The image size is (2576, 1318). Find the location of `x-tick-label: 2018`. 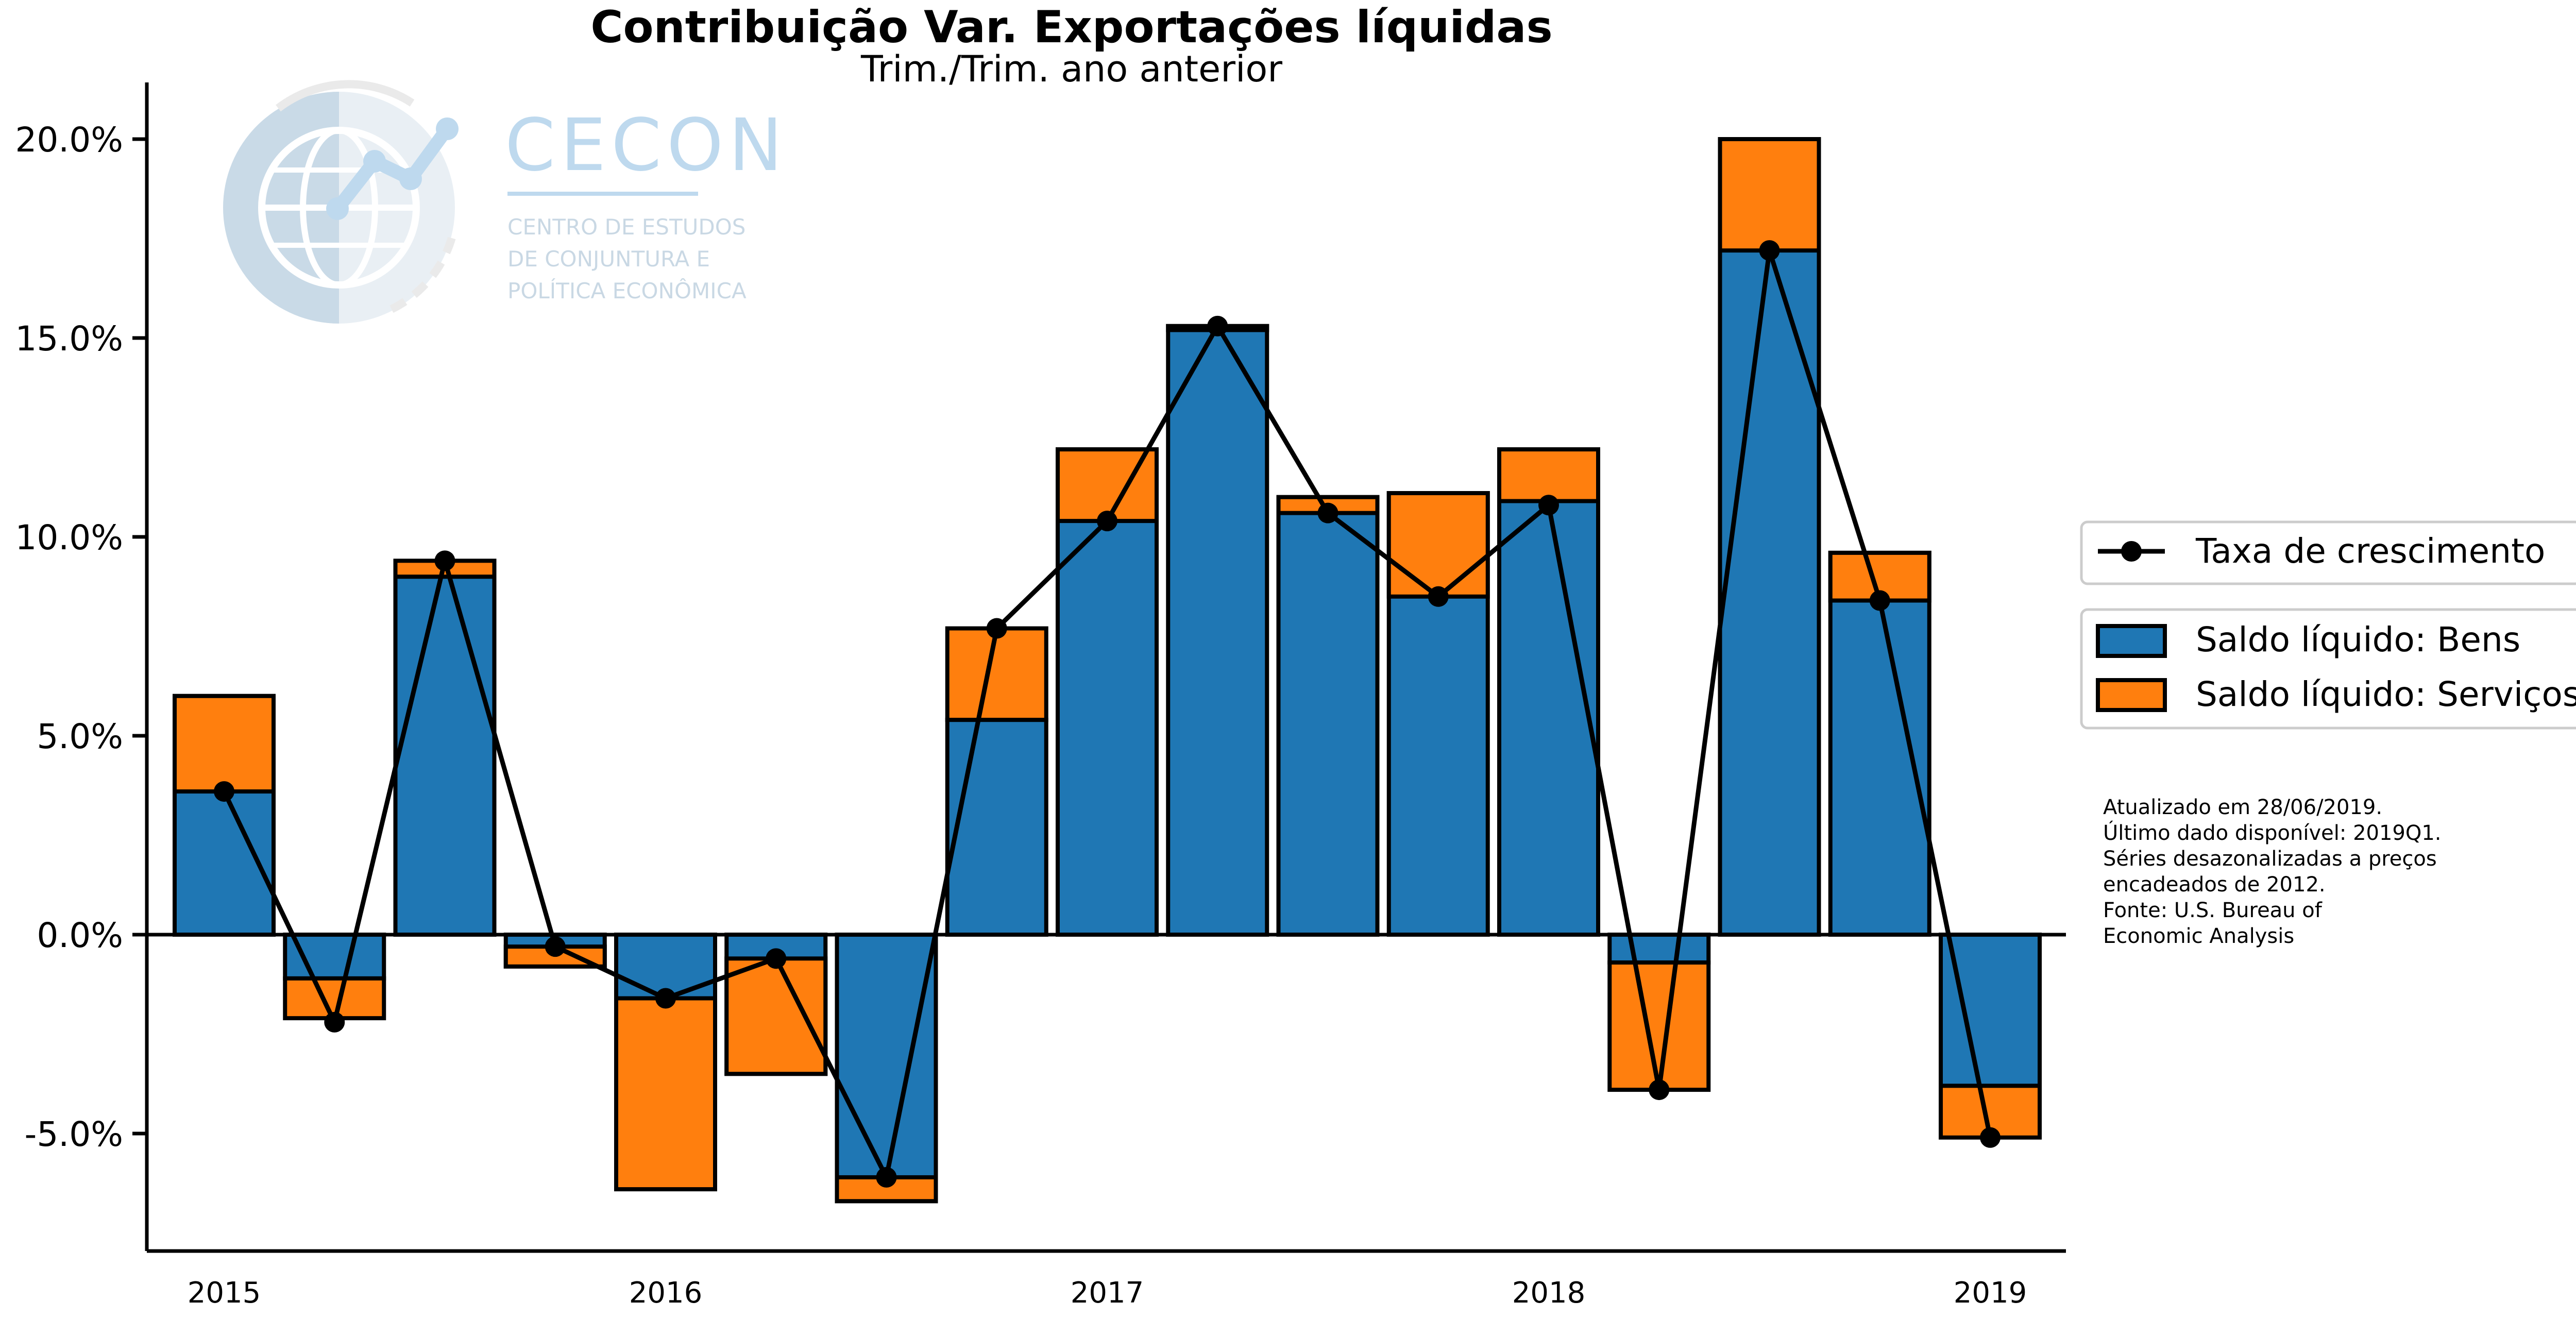

x-tick-label: 2018 is located at coordinates (1549, 1293).